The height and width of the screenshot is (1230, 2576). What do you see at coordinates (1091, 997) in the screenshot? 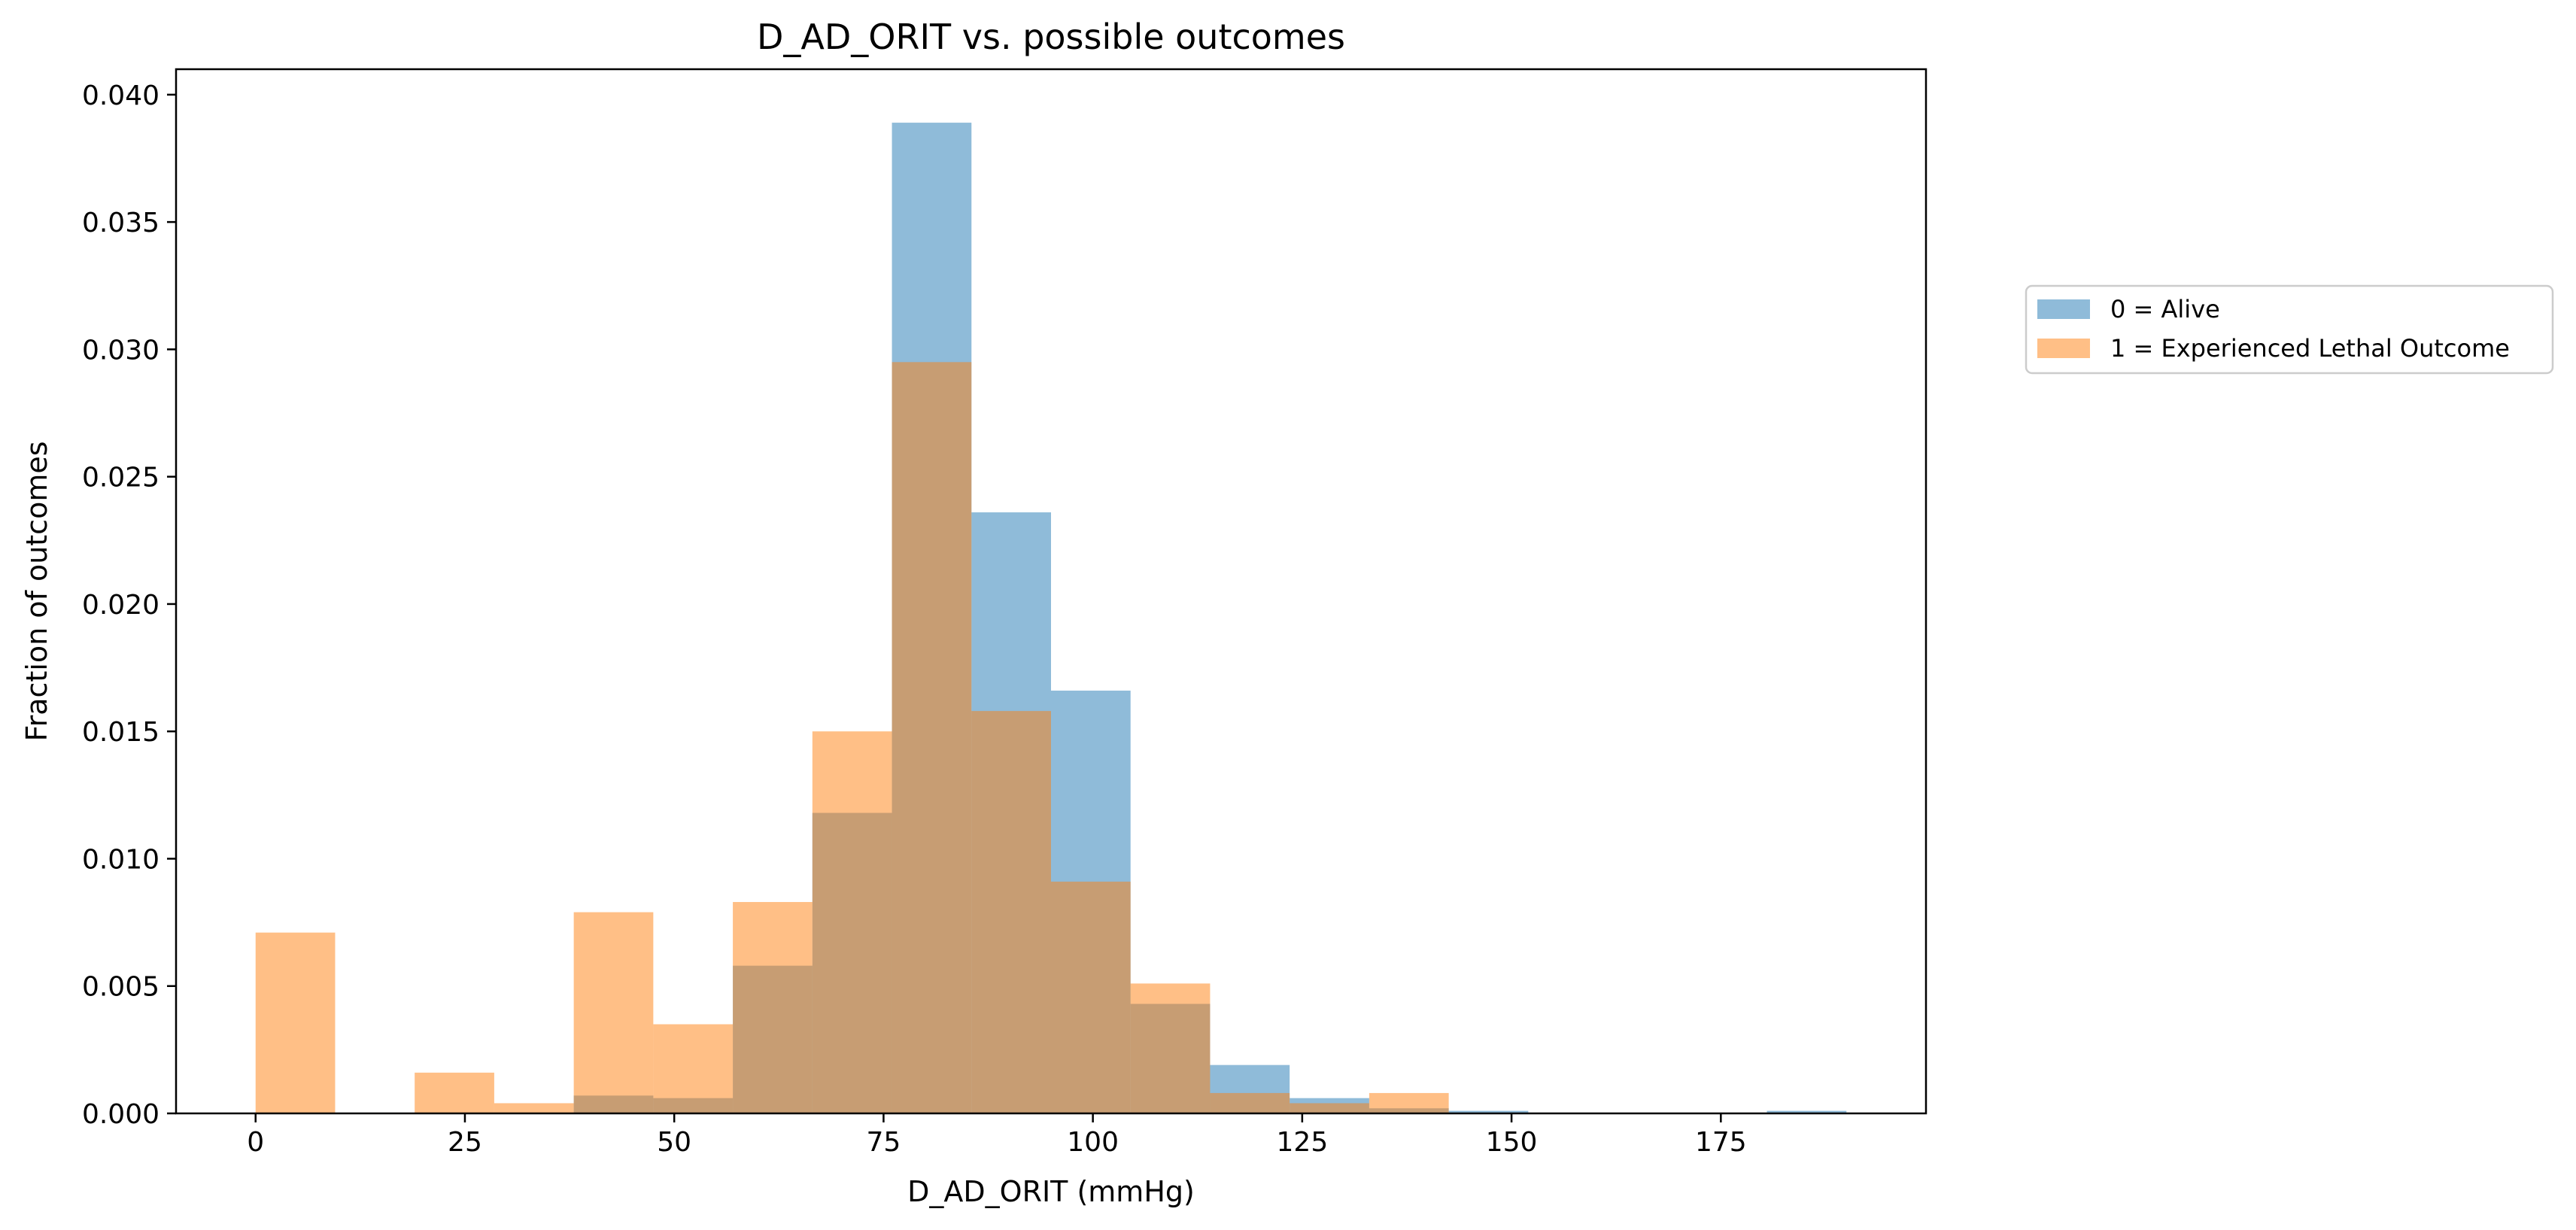
I see `bar-series1-bin10` at bounding box center [1091, 997].